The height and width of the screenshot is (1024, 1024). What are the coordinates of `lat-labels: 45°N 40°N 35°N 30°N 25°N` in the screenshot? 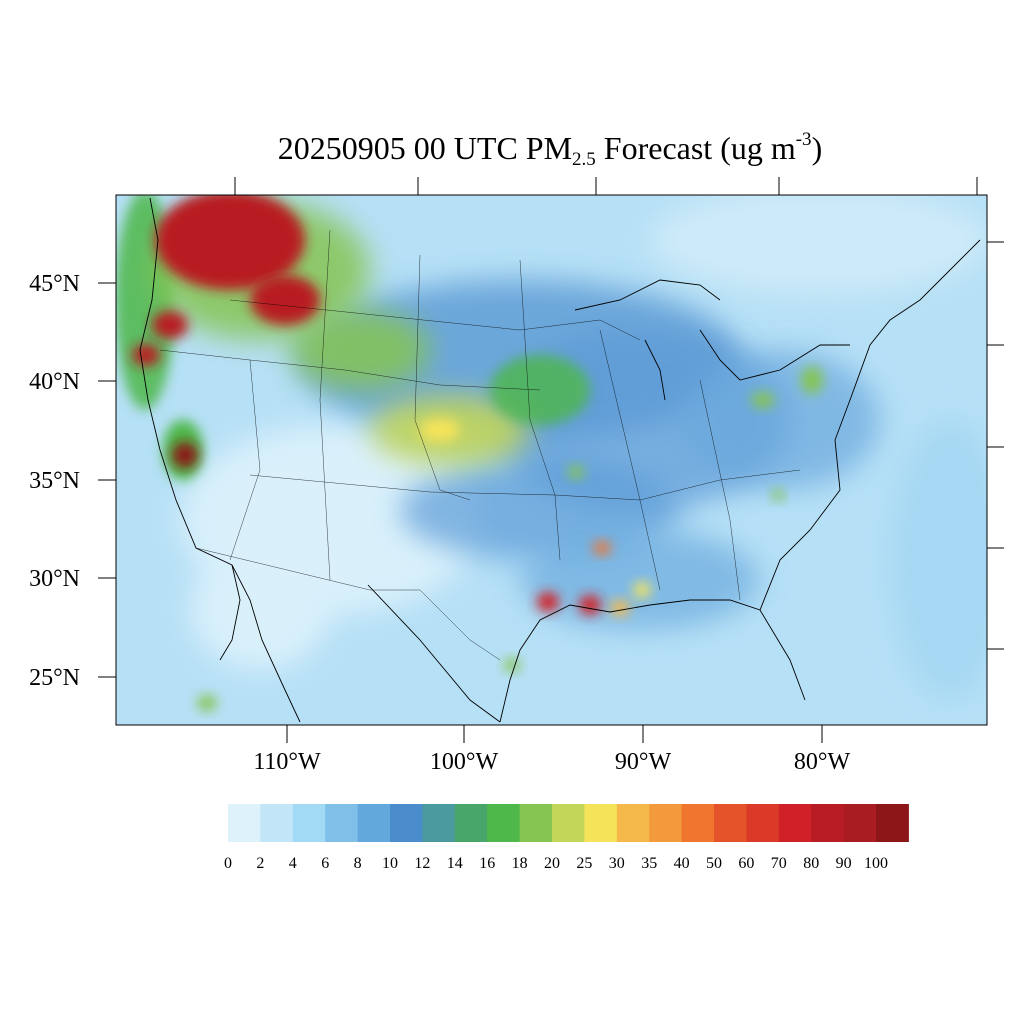 It's located at (54, 481).